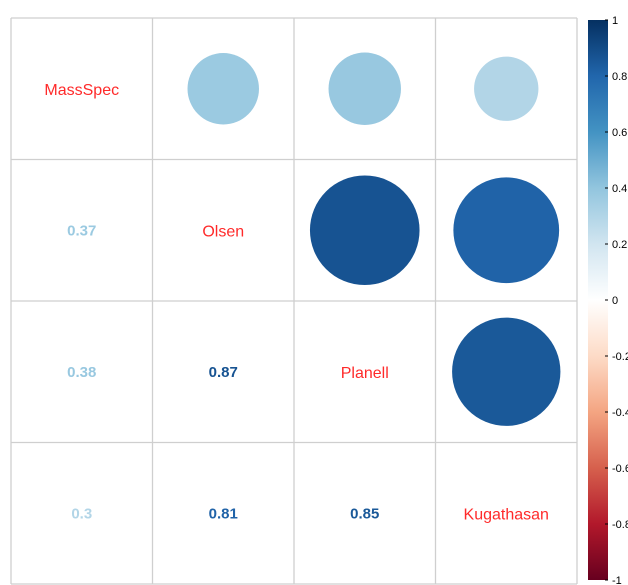 The width and height of the screenshot is (628, 585). I want to click on colorbar-tick-label: 0.2, so click(619, 245).